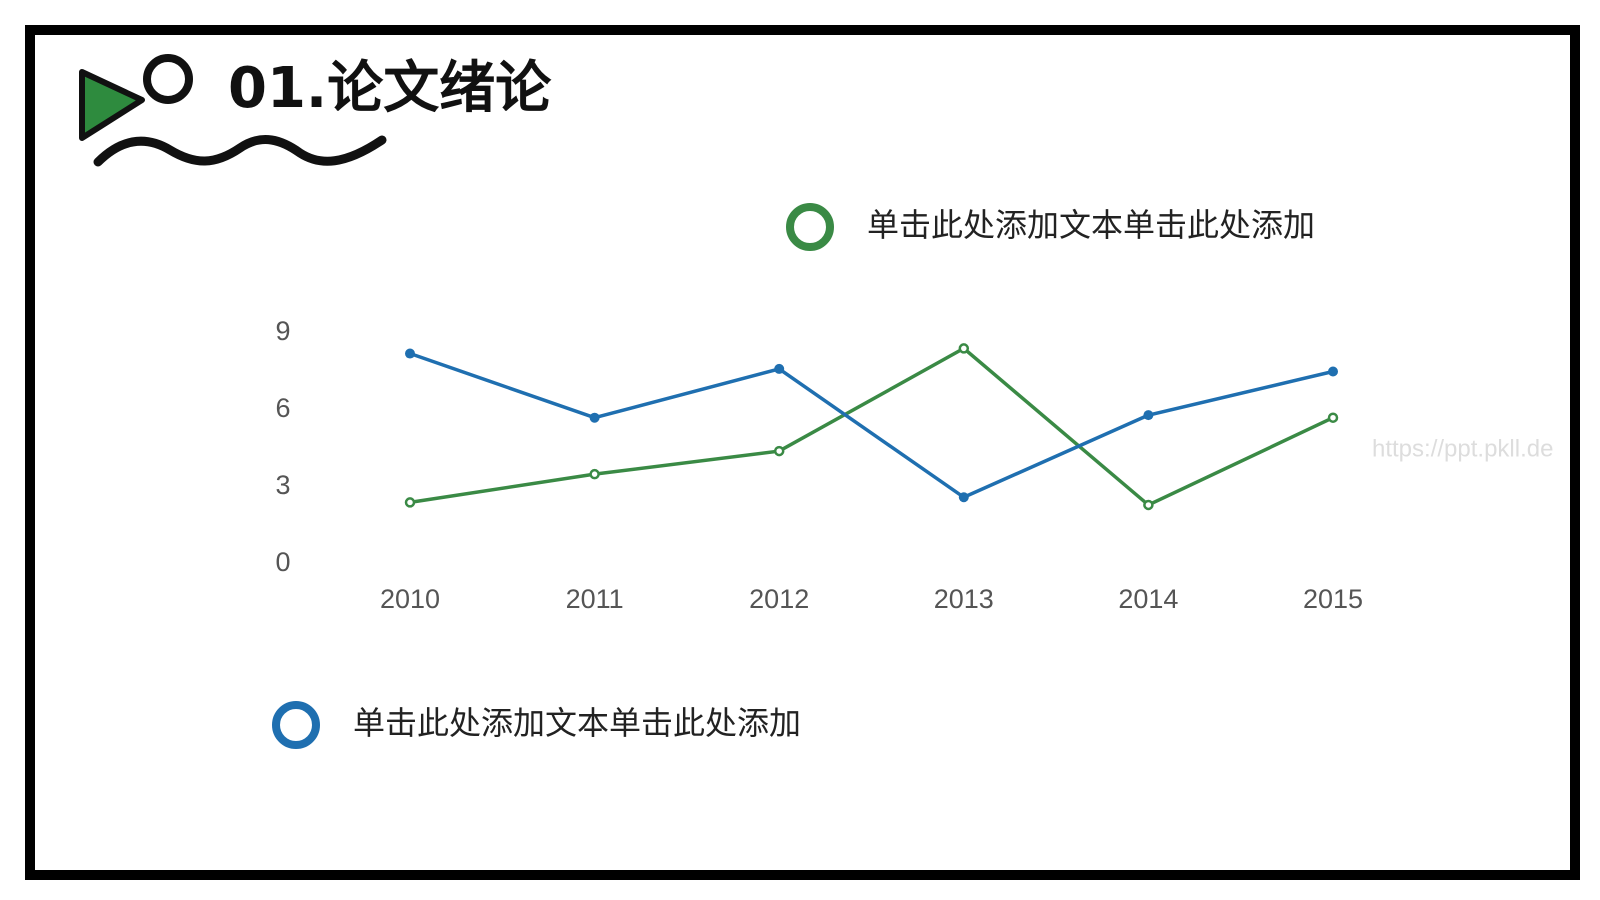 The width and height of the screenshot is (1600, 900). What do you see at coordinates (1148, 599) in the screenshot?
I see `x-tick-label: 2014` at bounding box center [1148, 599].